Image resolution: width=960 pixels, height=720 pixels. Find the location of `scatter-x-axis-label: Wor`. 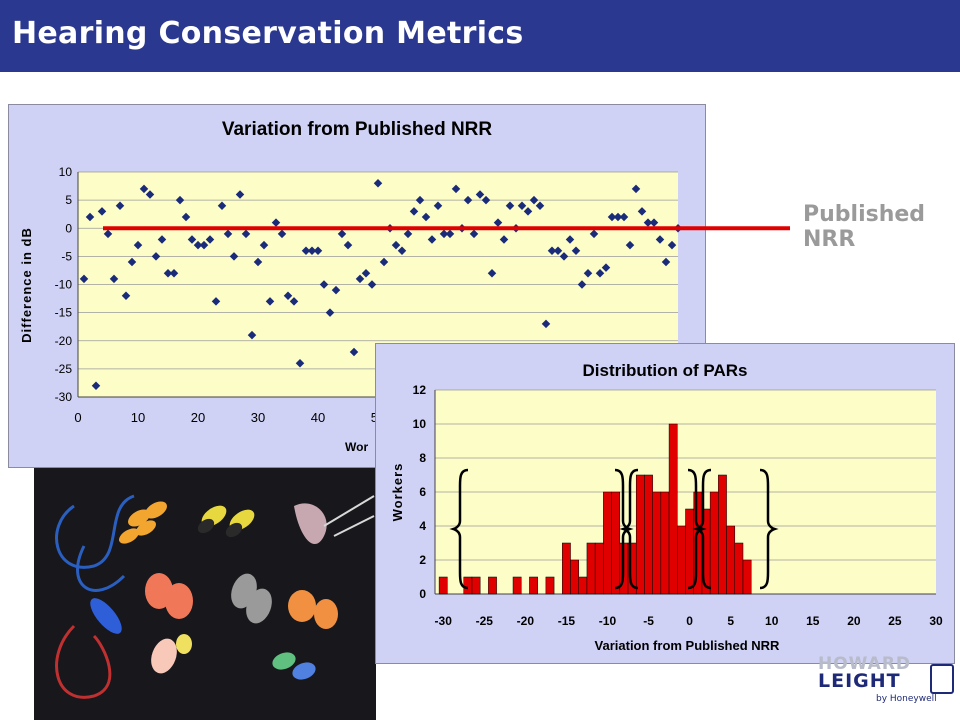

scatter-x-axis-label: Wor is located at coordinates (356, 447).